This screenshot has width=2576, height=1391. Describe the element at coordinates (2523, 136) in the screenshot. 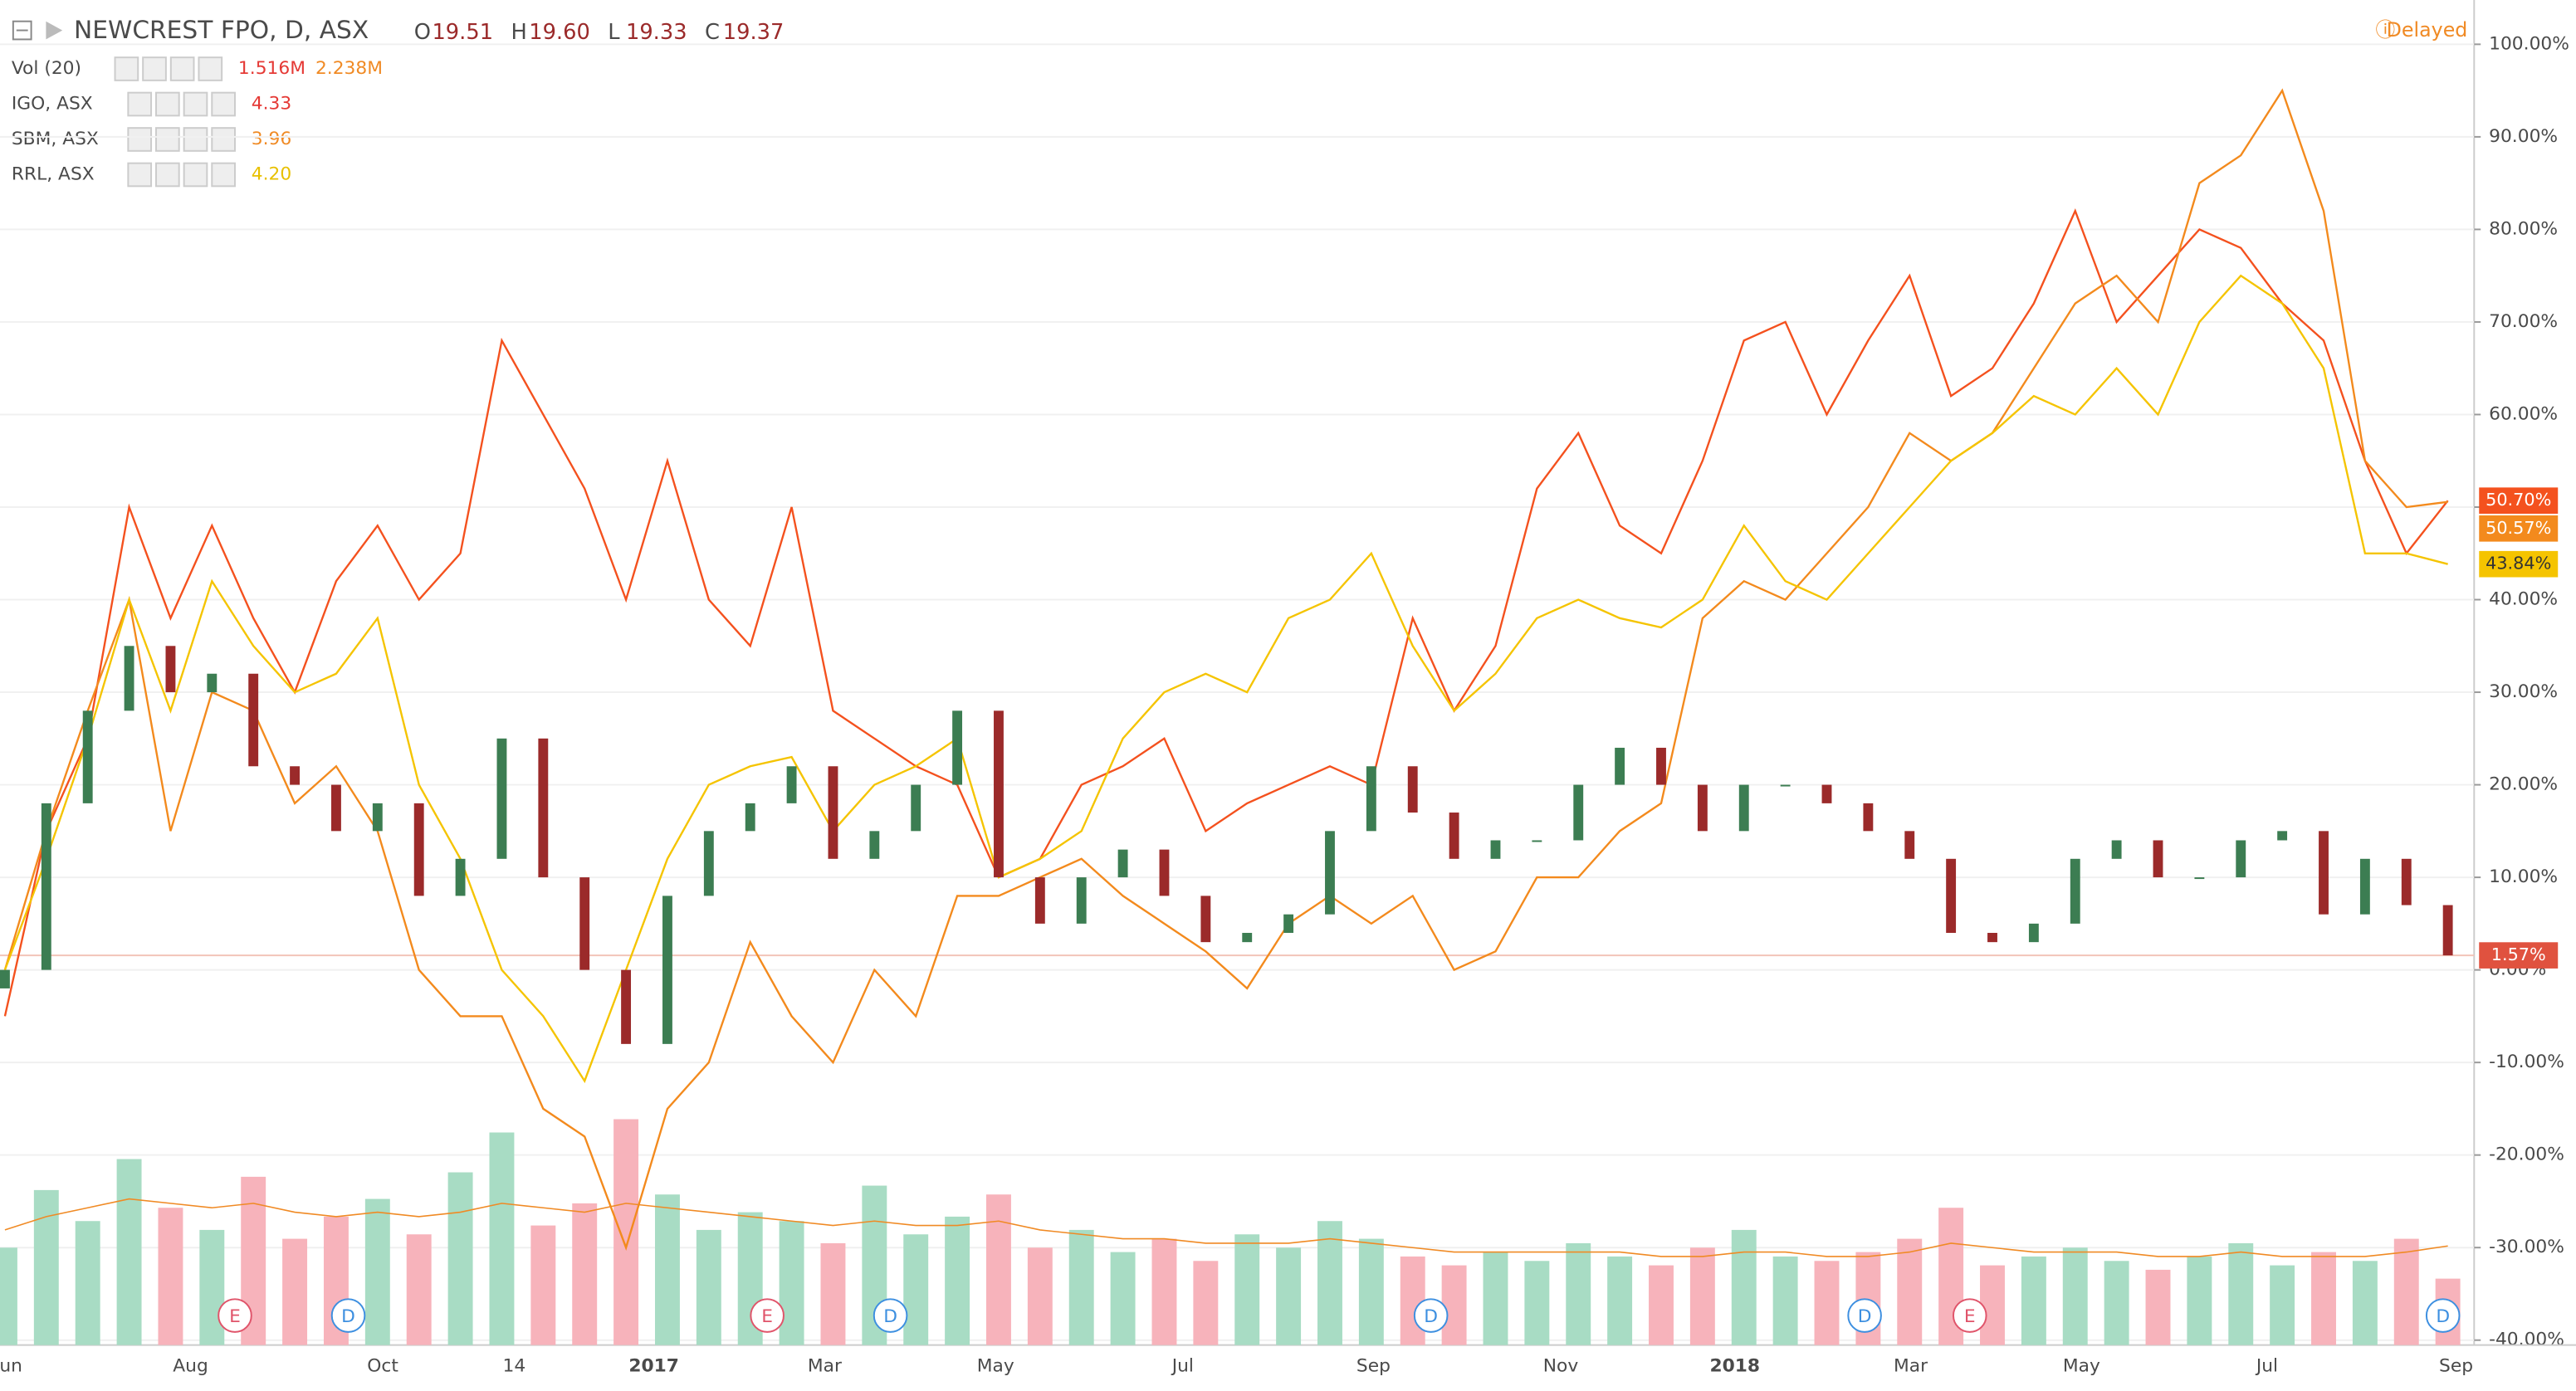

I see `y-tick-label: 90.00%` at that location.